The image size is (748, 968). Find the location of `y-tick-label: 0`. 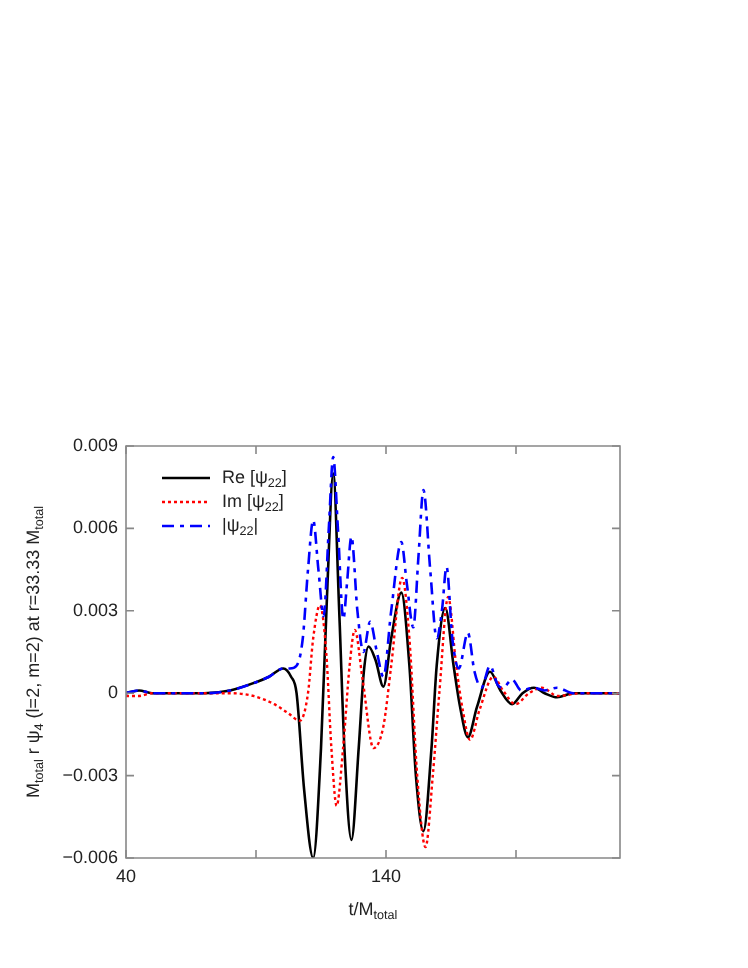

y-tick-label: 0 is located at coordinates (112, 692).